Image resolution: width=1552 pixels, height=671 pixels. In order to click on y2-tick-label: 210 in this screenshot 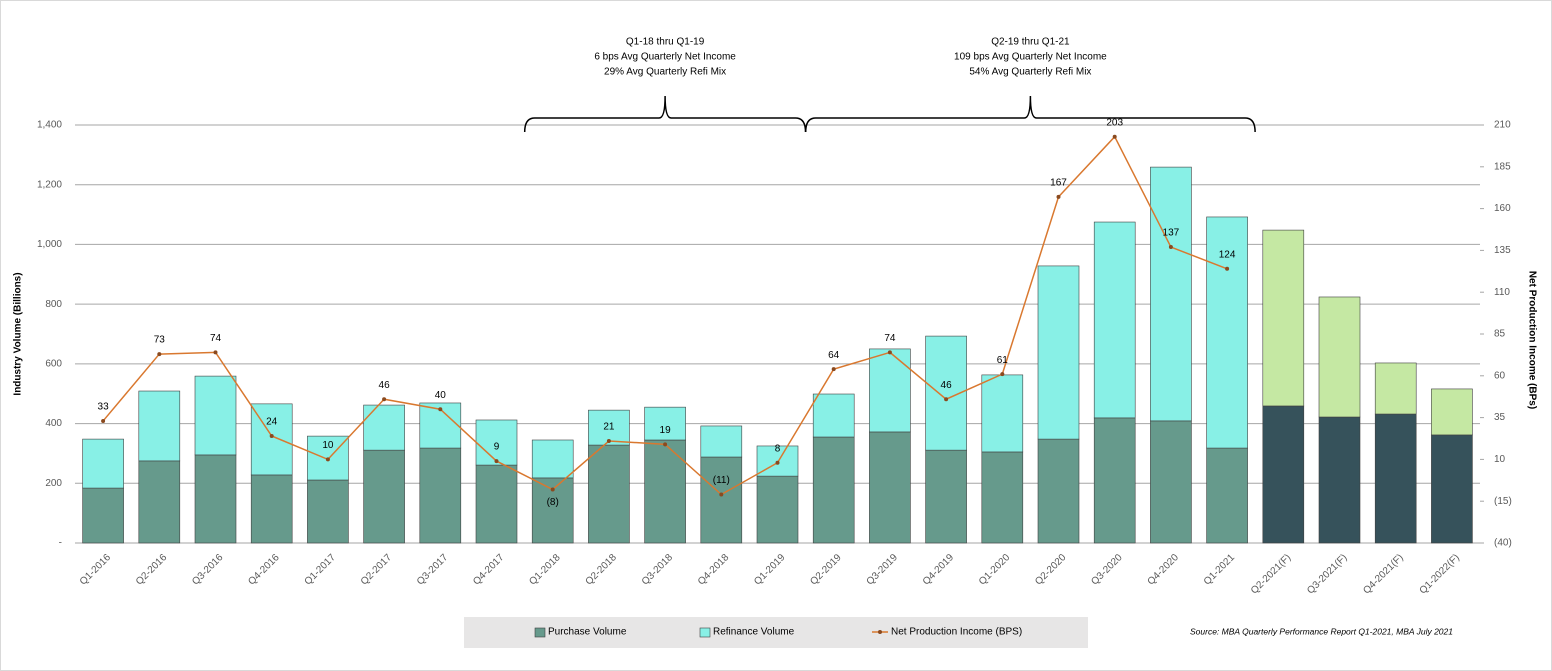, I will do `click(1502, 125)`.